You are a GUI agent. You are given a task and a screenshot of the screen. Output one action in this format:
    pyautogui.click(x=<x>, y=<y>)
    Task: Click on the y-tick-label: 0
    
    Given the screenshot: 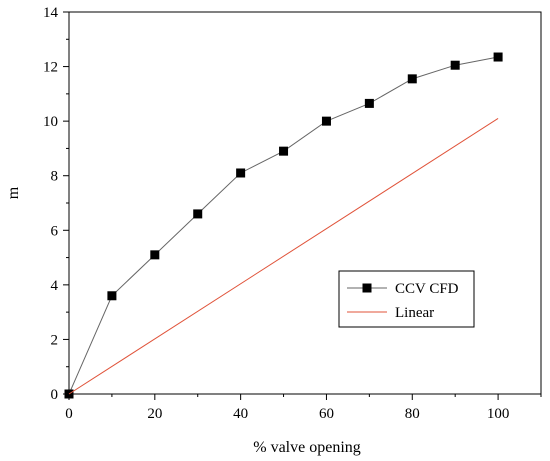 What is the action you would take?
    pyautogui.click(x=55, y=395)
    